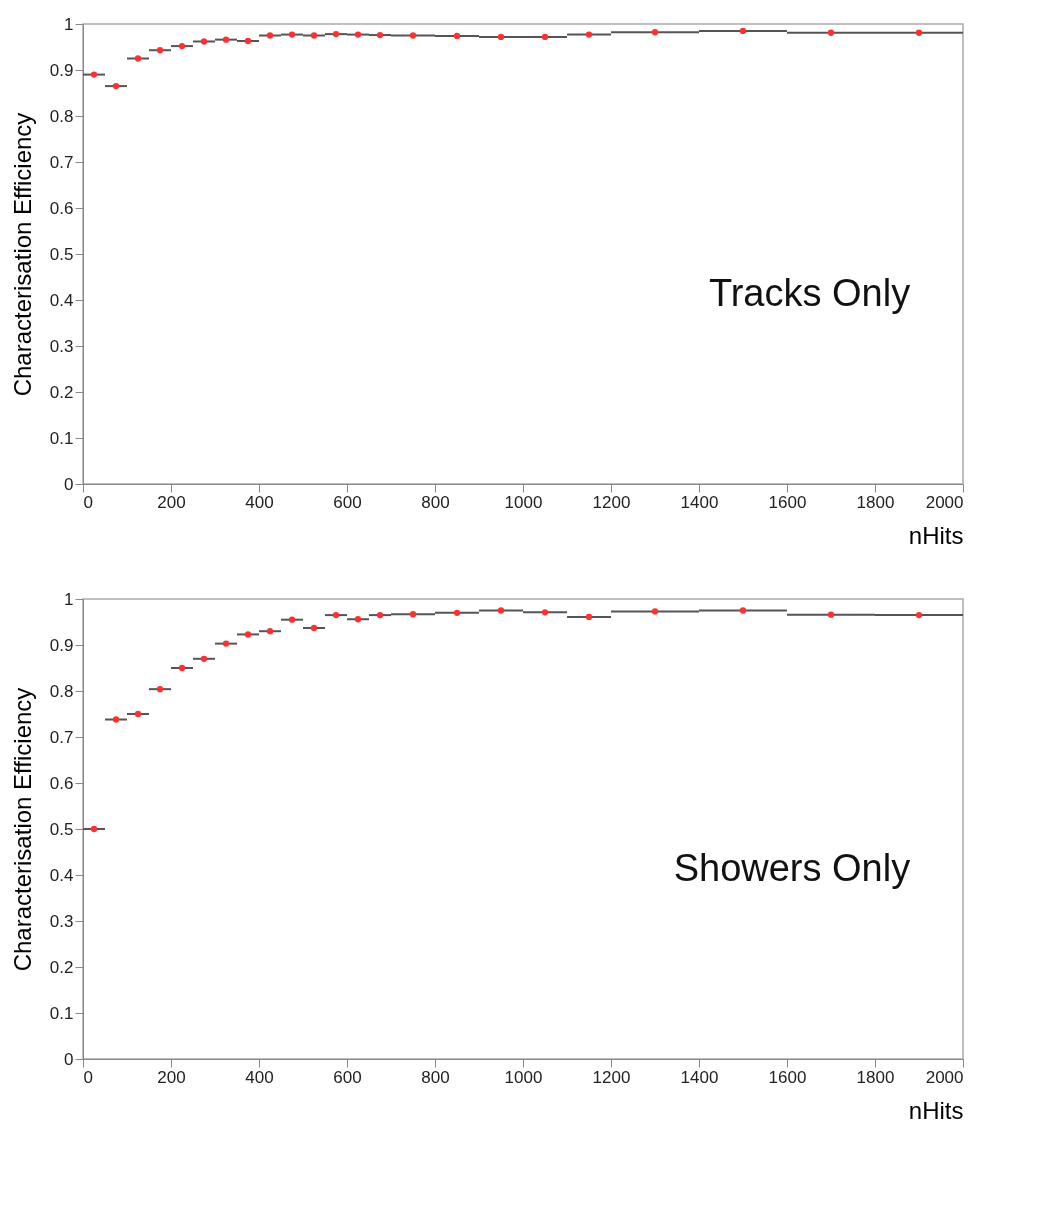 The width and height of the screenshot is (1056, 1215). What do you see at coordinates (792, 868) in the screenshot?
I see `annotation: Showers Only` at bounding box center [792, 868].